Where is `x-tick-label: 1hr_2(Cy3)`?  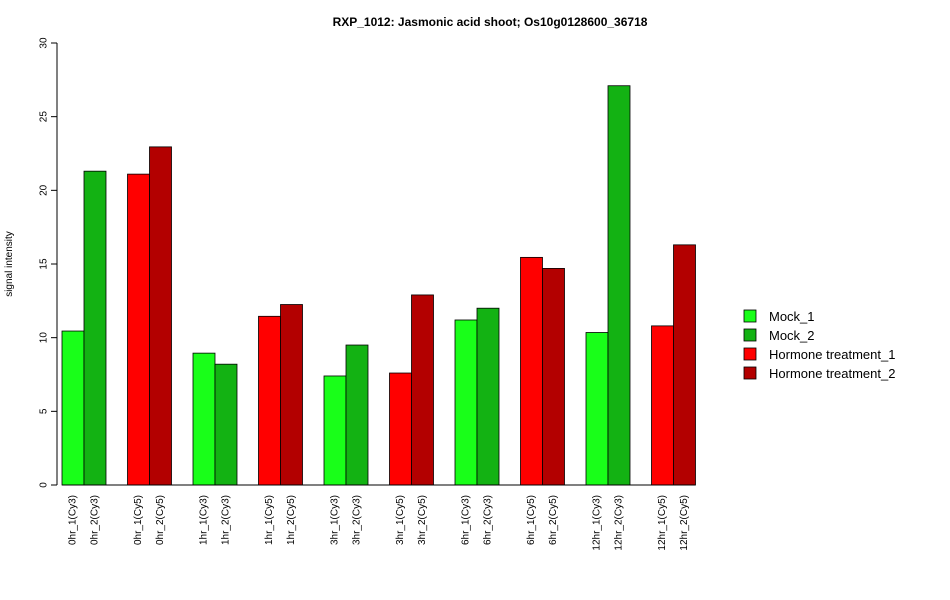
x-tick-label: 1hr_2(Cy3) is located at coordinates (226, 520).